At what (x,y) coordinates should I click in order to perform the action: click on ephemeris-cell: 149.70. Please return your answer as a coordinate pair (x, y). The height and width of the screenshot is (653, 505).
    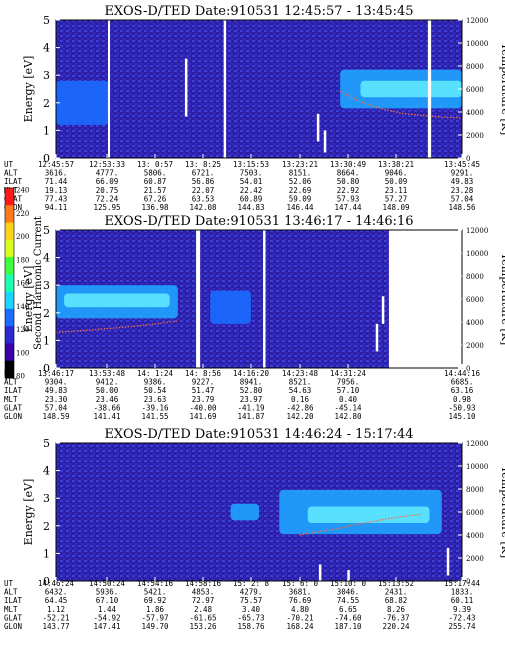
    Looking at the image, I should click on (155, 626).